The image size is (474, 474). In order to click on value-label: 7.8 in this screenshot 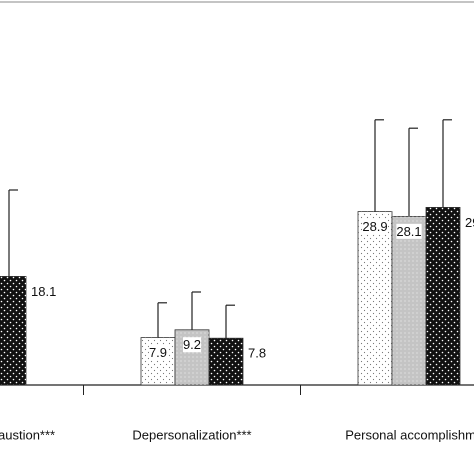, I will do `click(257, 353)`.